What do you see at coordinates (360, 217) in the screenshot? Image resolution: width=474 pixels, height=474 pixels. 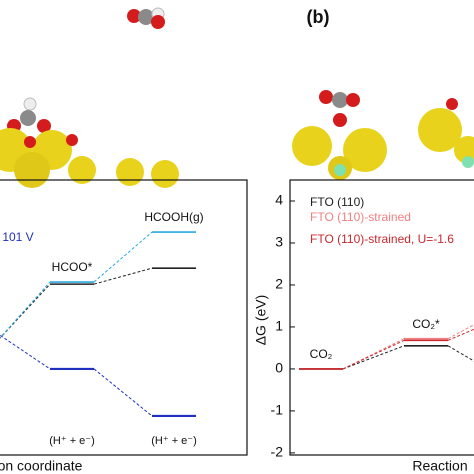 I see `legend-entry: FTO (110)-strained` at bounding box center [360, 217].